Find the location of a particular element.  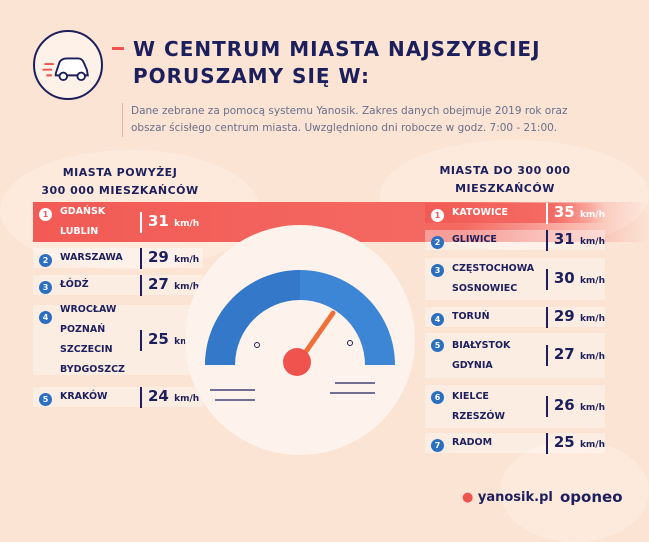

right-ranking-row: 7 RADOM 25 km/h is located at coordinates (515, 443).